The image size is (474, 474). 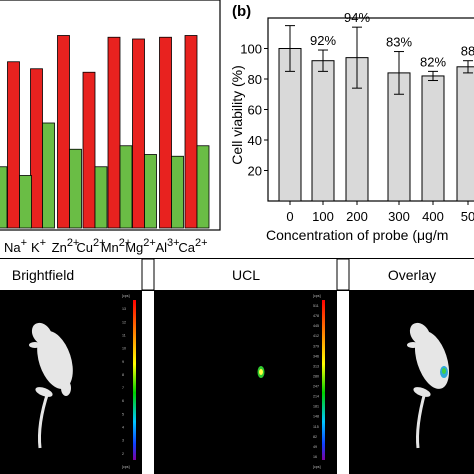 I want to click on scale-right-label-17: [cps], so click(x=317, y=467).